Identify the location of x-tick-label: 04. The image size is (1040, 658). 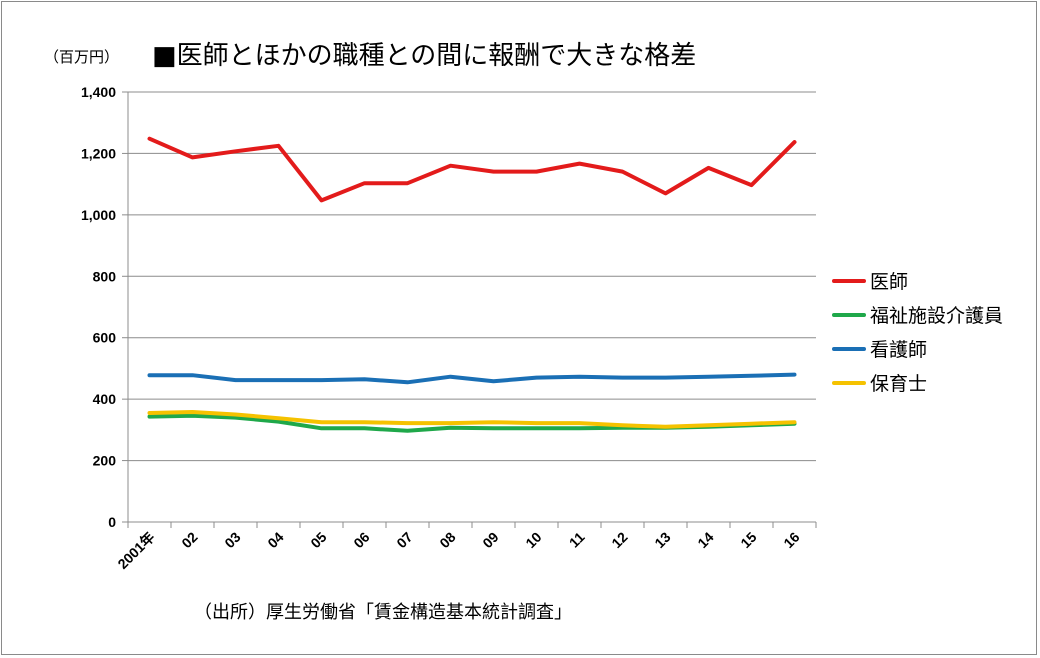
(275, 540).